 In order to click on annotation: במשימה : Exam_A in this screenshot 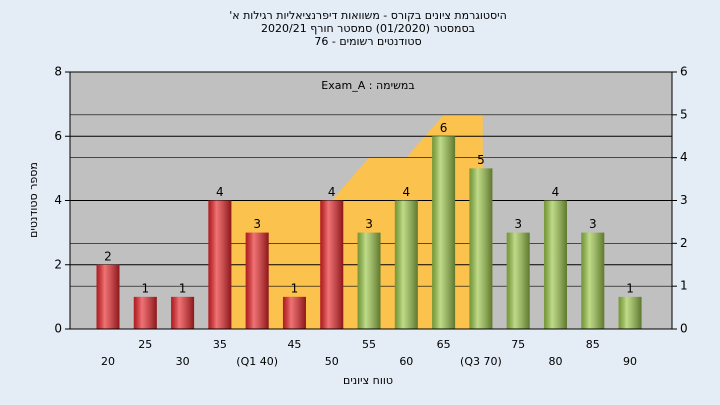, I will do `click(367, 85)`.